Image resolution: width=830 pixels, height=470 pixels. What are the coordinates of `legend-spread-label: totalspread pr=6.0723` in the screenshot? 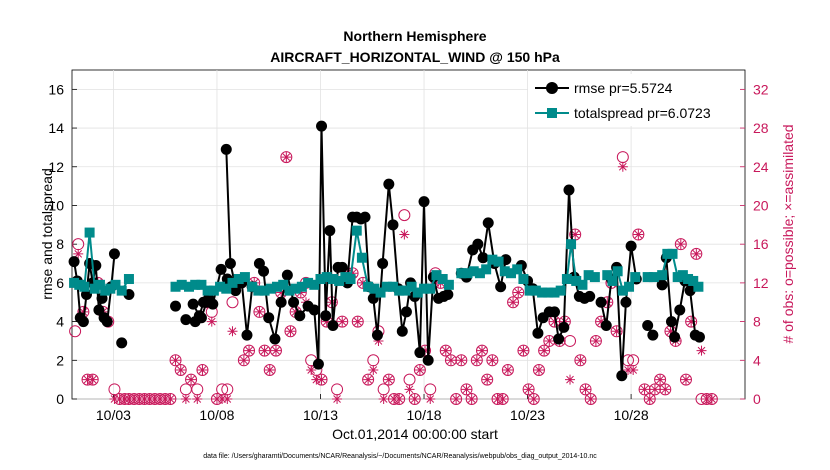 It's located at (642, 113).